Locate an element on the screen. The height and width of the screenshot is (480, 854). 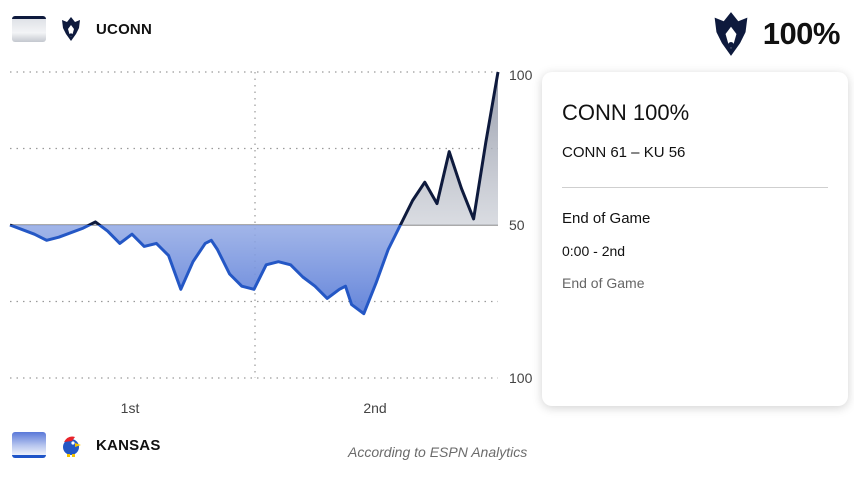
kansas-probability-line is located at coordinates (206, 270).